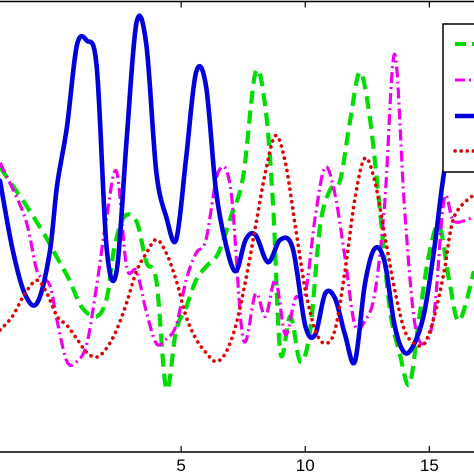  I want to click on legend, so click(458, 98).